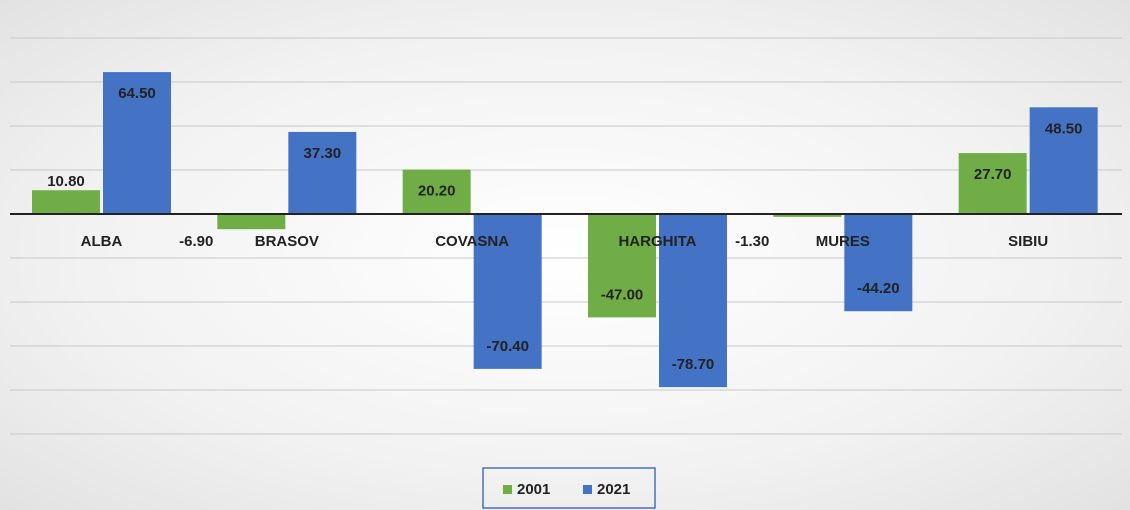  Describe the element at coordinates (533, 489) in the screenshot. I see `legend-label: 2001` at that location.